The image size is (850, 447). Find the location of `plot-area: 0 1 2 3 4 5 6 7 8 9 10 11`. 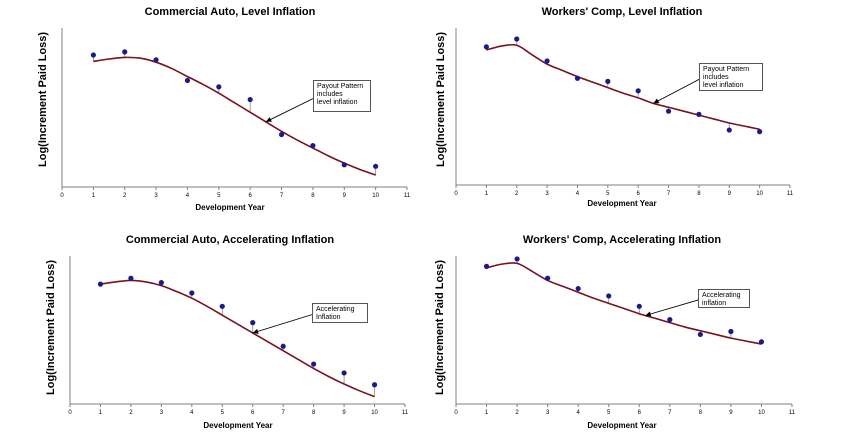

plot-area: 0 1 2 3 4 5 6 7 8 9 10 11 is located at coordinates (238, 336).